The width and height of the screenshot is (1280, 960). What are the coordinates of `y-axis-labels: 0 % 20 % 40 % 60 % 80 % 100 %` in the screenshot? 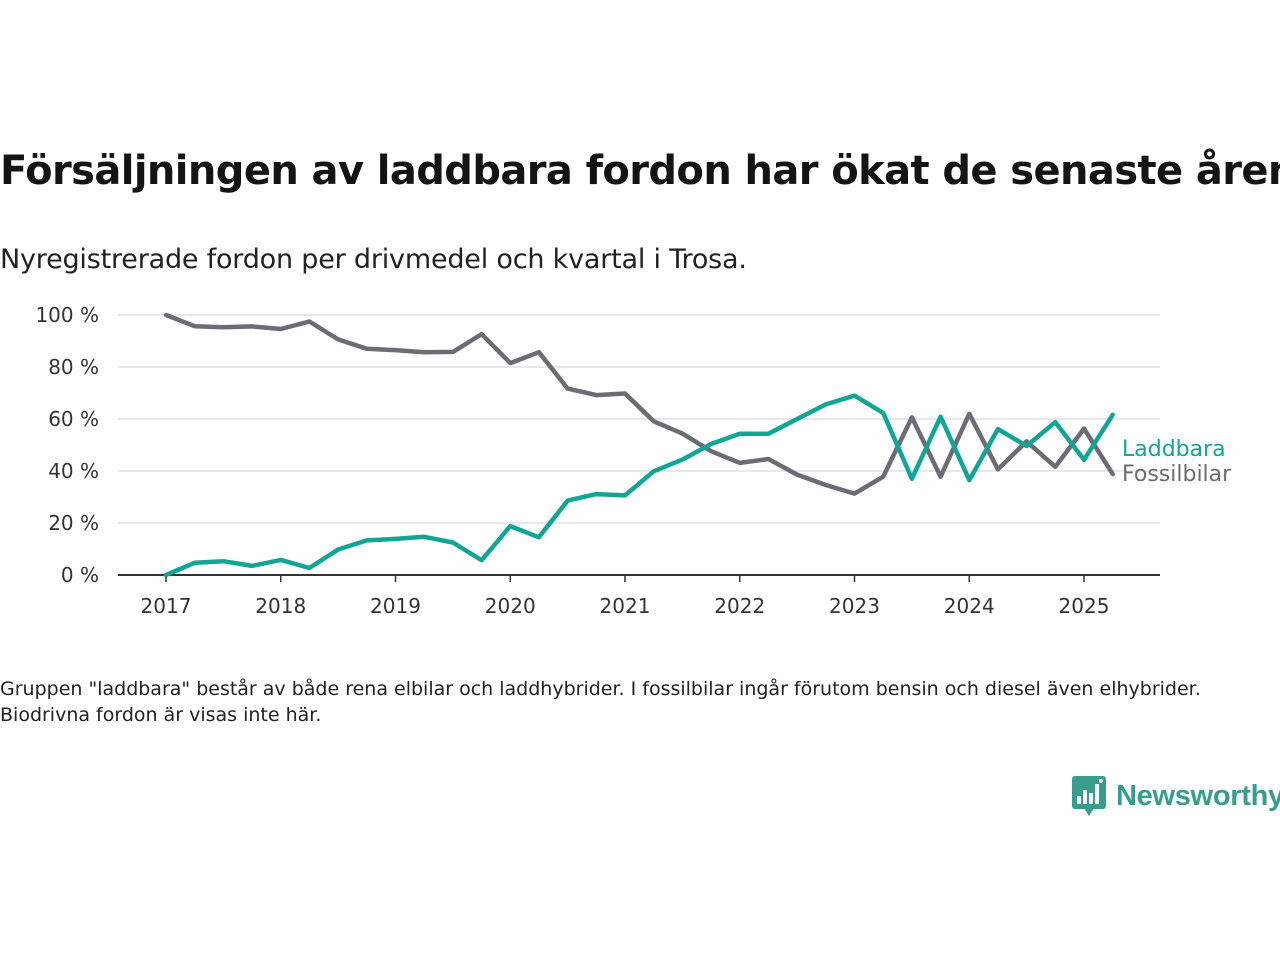 It's located at (67, 445).